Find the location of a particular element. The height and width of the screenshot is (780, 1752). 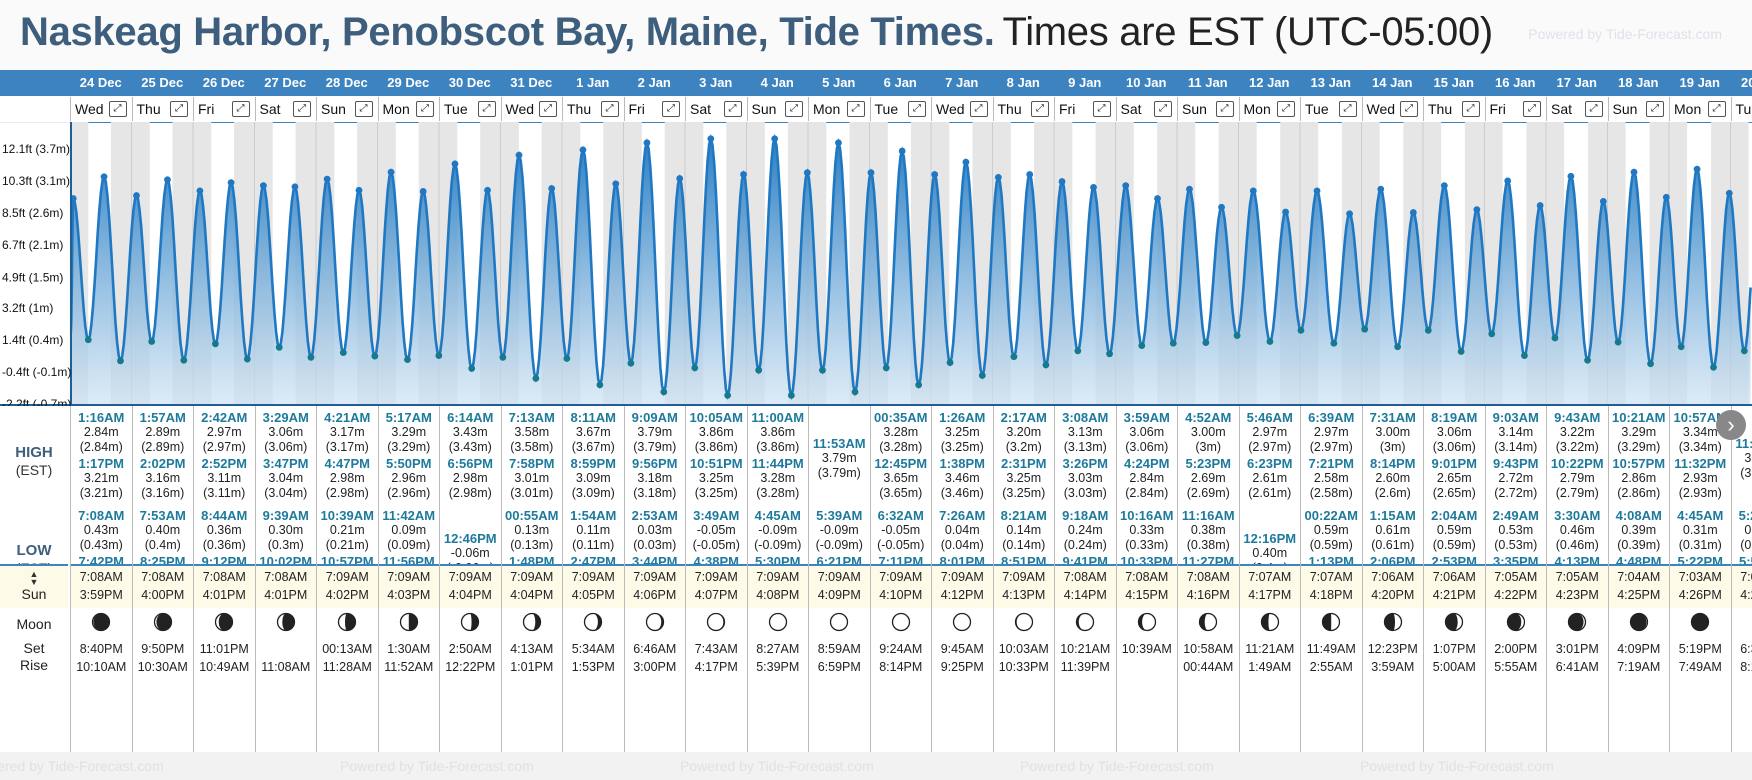

sun-cell: 7:09AM 4:06PM is located at coordinates (654, 586).